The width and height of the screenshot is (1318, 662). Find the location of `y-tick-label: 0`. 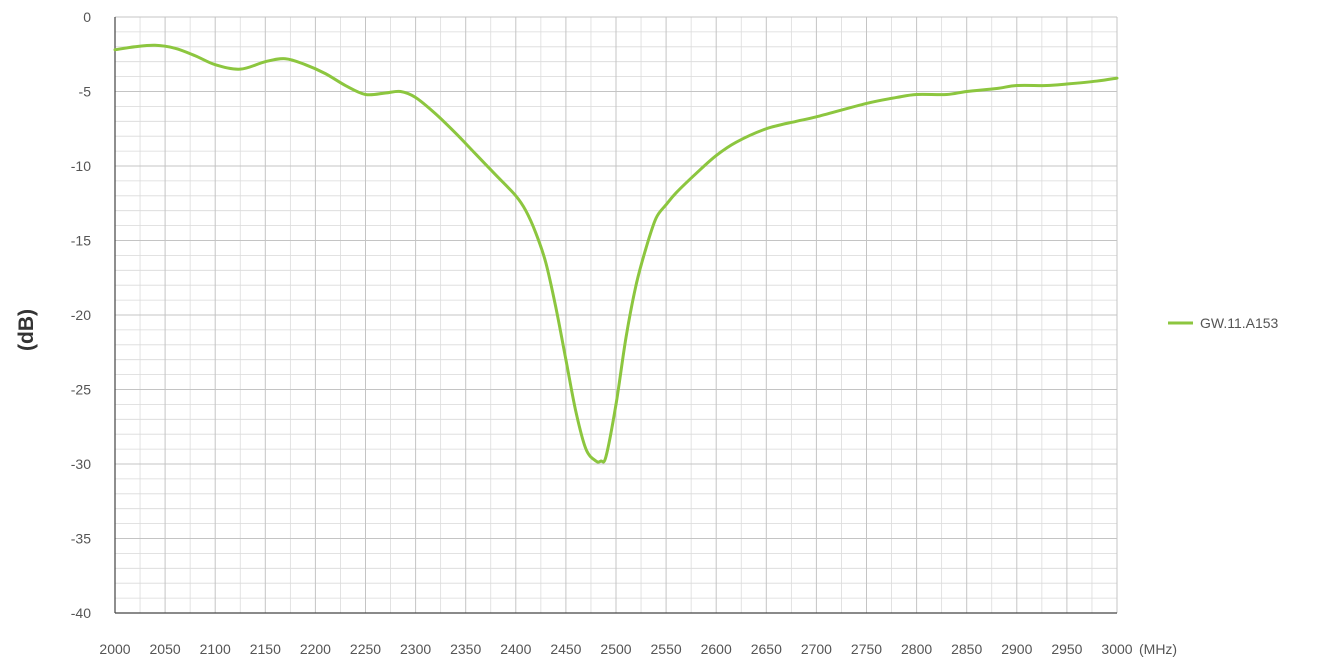

y-tick-label: 0 is located at coordinates (87, 17).